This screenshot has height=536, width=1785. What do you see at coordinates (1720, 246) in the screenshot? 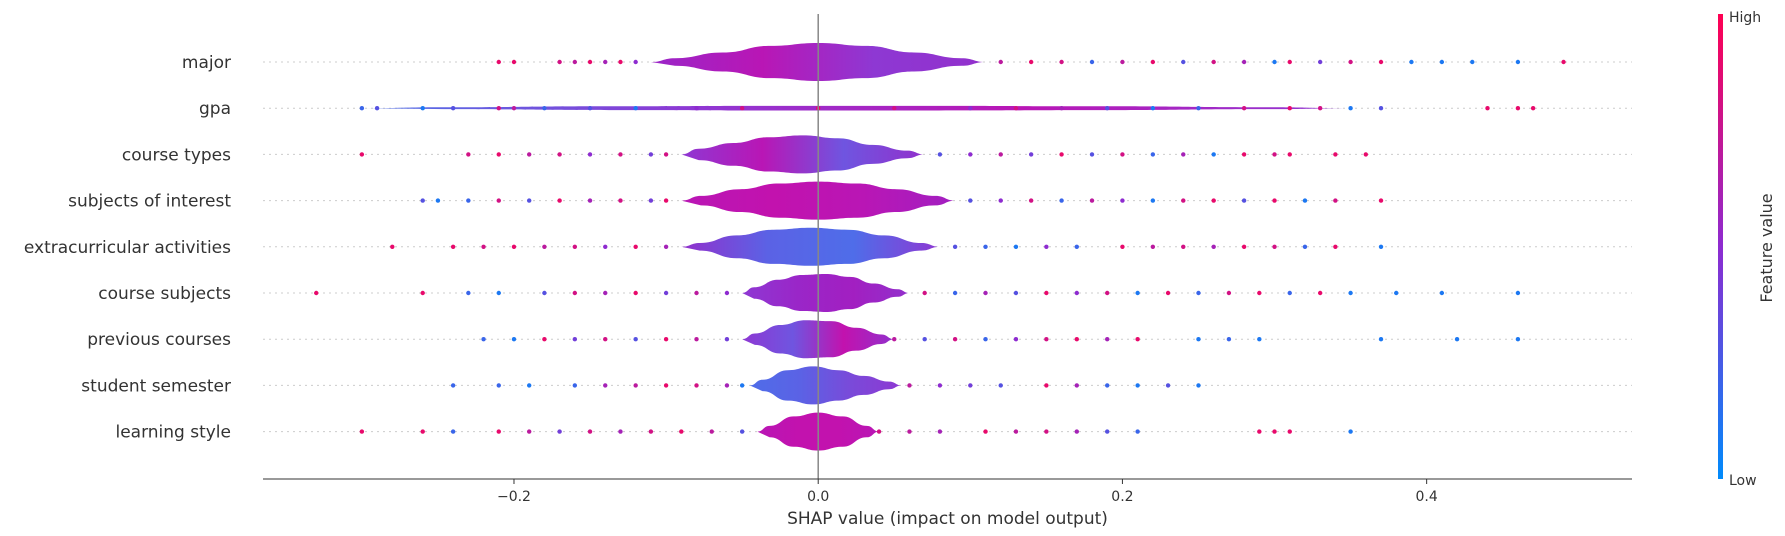
I see `colorbar-gradient` at bounding box center [1720, 246].